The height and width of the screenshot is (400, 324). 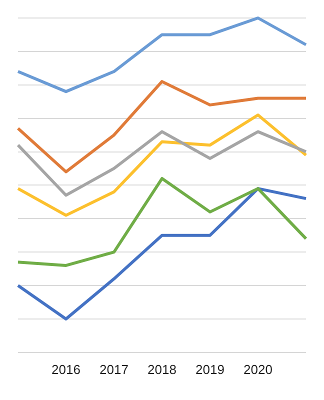 I want to click on x-tick-label: 2020, so click(x=258, y=369).